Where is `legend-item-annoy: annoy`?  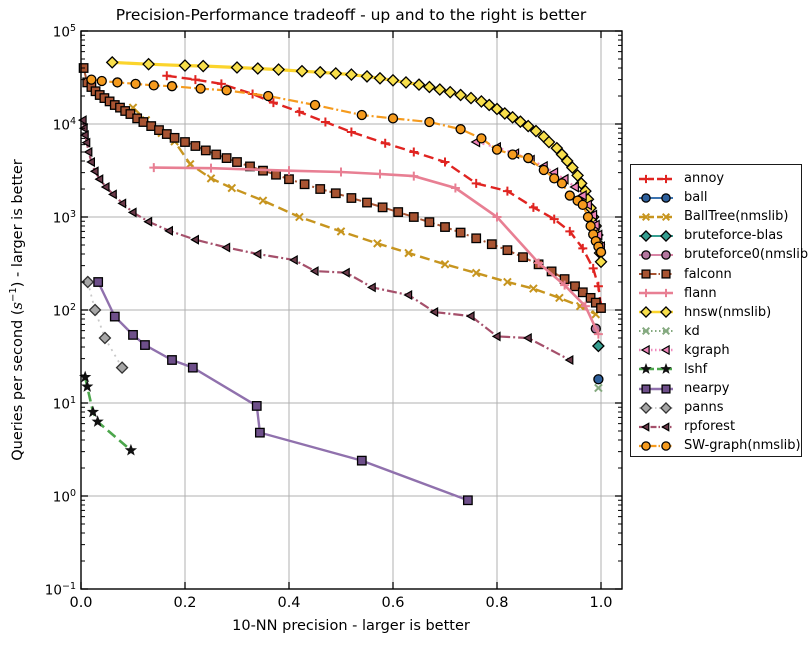 legend-item-annoy: annoy is located at coordinates (716, 178).